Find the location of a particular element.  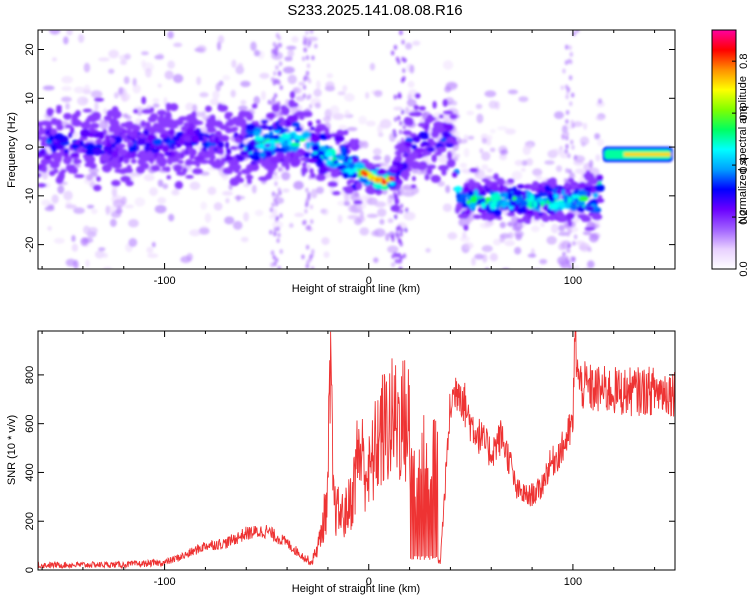

spectrogram-xtick-label: 100 is located at coordinates (573, 281).